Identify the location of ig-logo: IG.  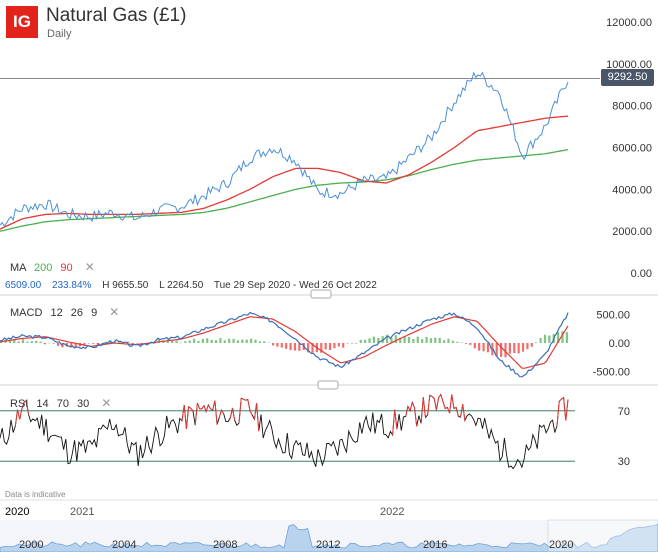
(22, 22).